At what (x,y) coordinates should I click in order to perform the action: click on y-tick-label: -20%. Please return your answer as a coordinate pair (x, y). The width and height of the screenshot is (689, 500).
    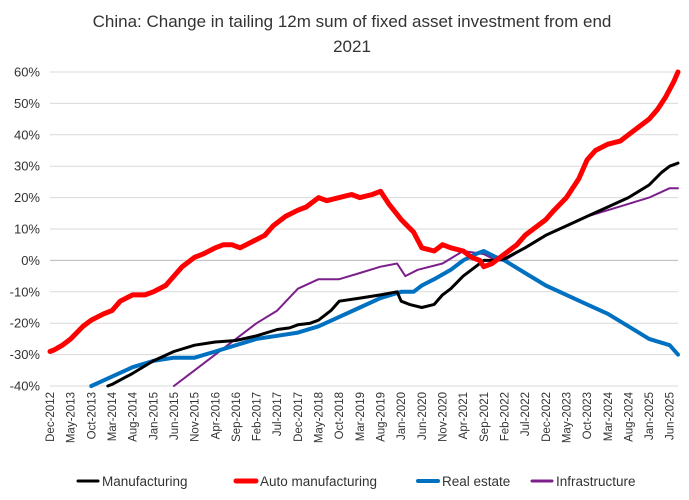
    Looking at the image, I should click on (25, 323).